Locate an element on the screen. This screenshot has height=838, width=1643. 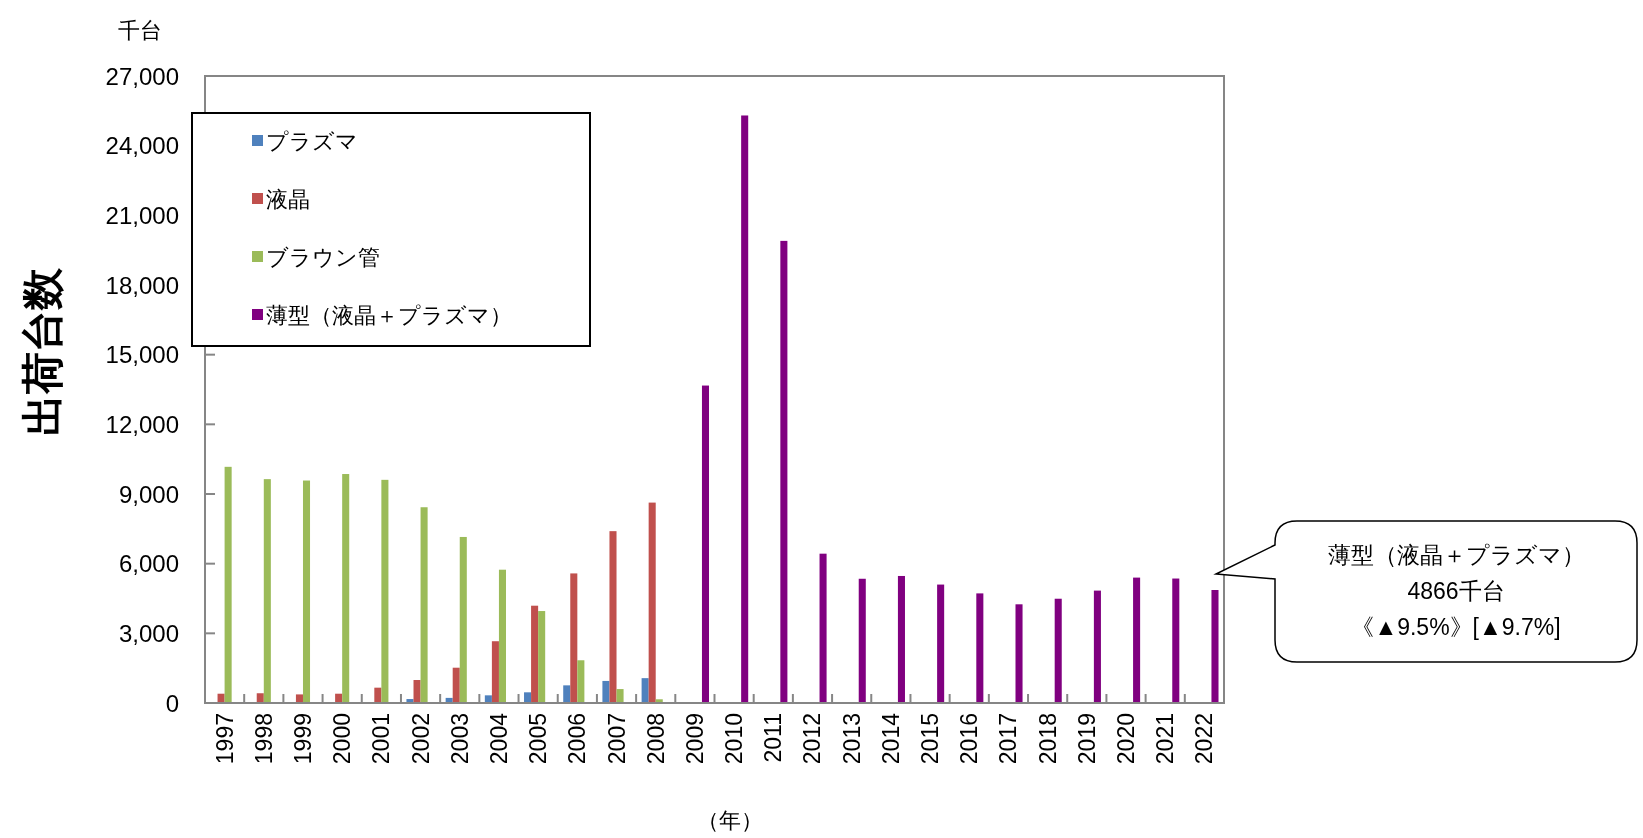
text: 4866千台 is located at coordinates (1456, 591).